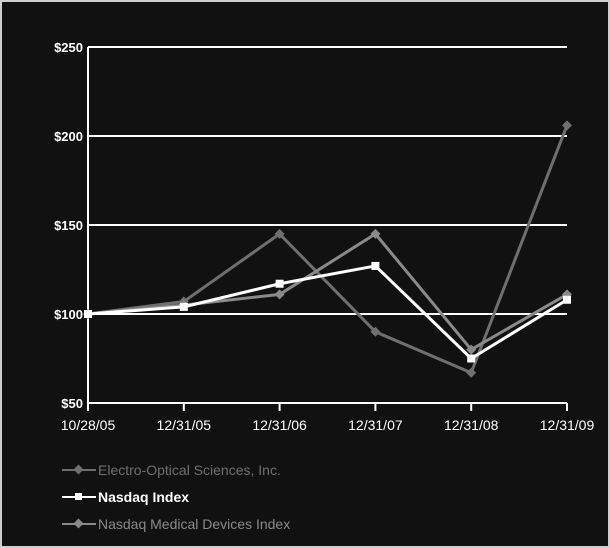  What do you see at coordinates (68, 47) in the screenshot?
I see `y-tick-label: $250` at bounding box center [68, 47].